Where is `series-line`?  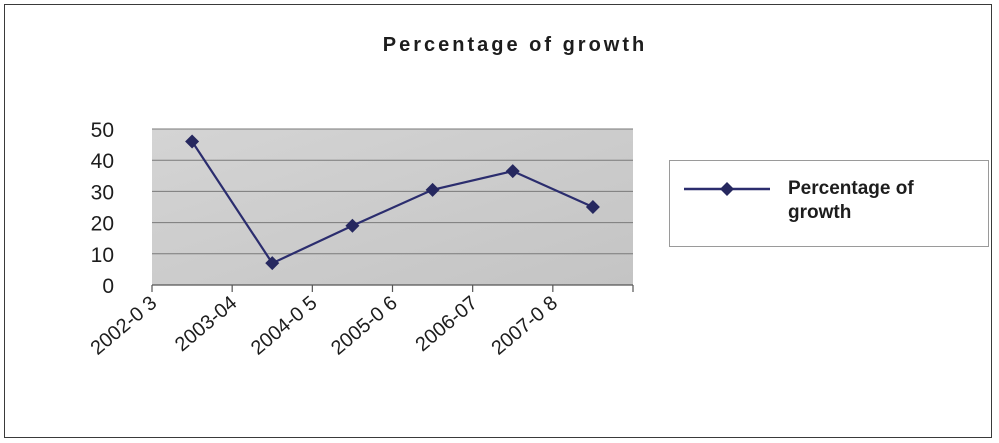 series-line is located at coordinates (392, 202).